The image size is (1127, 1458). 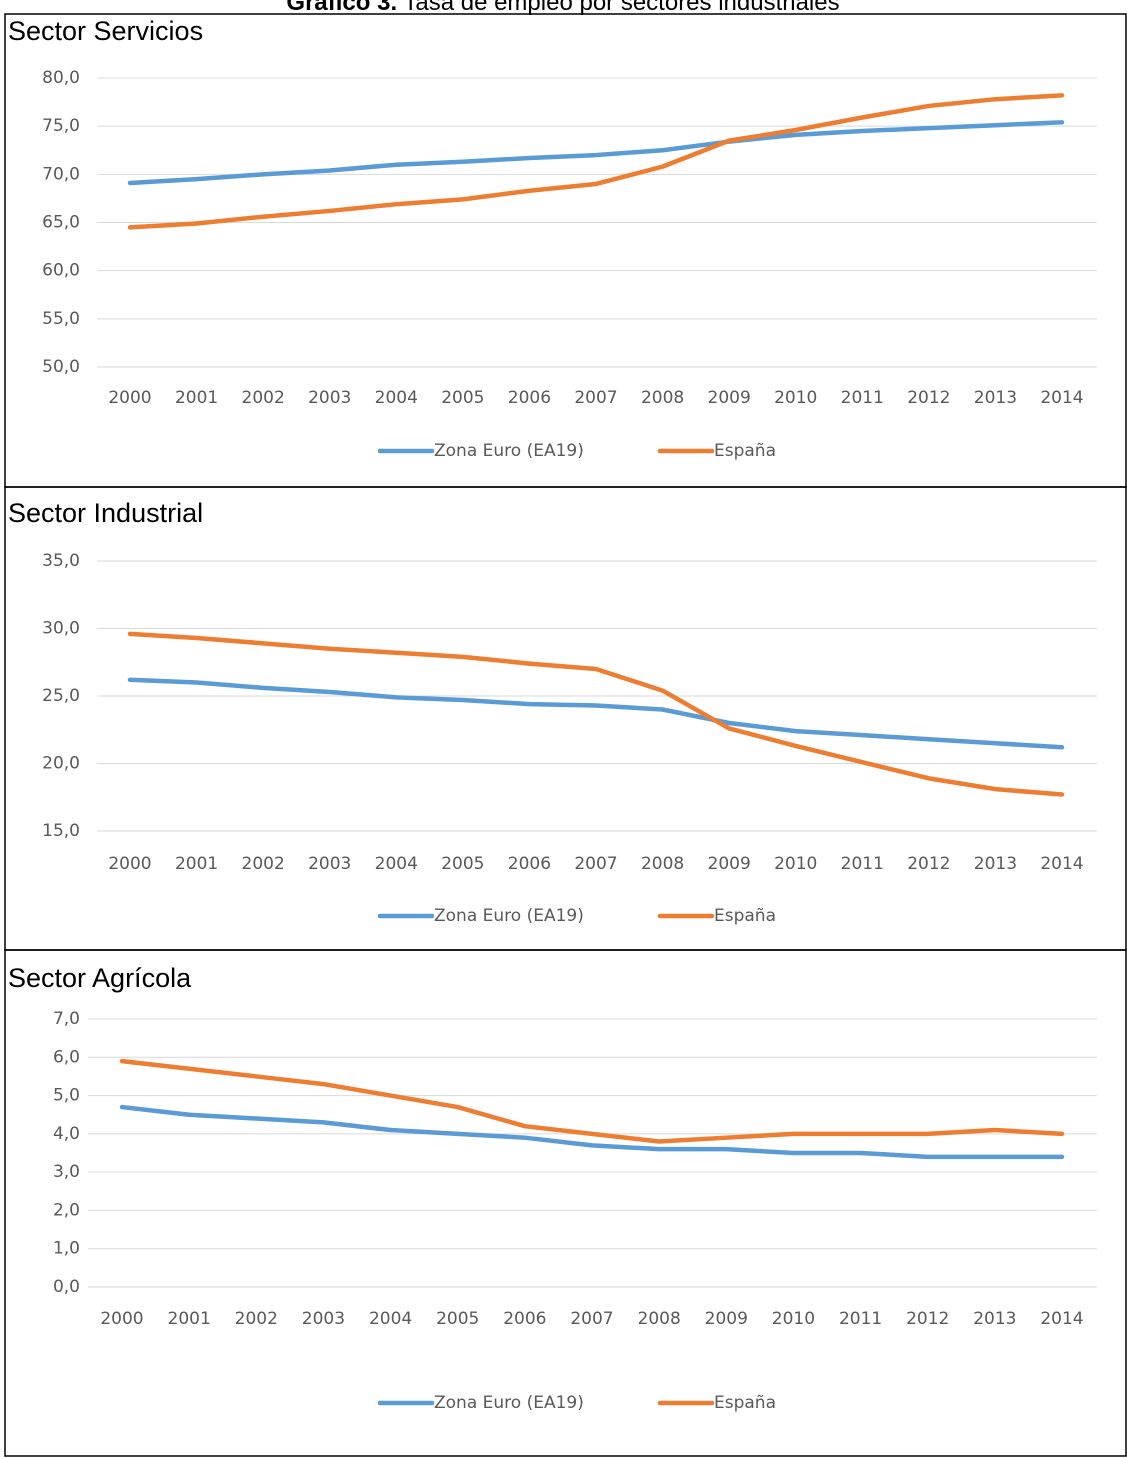 What do you see at coordinates (341, 8) in the screenshot?
I see `title-bold: Gráfico 3.` at bounding box center [341, 8].